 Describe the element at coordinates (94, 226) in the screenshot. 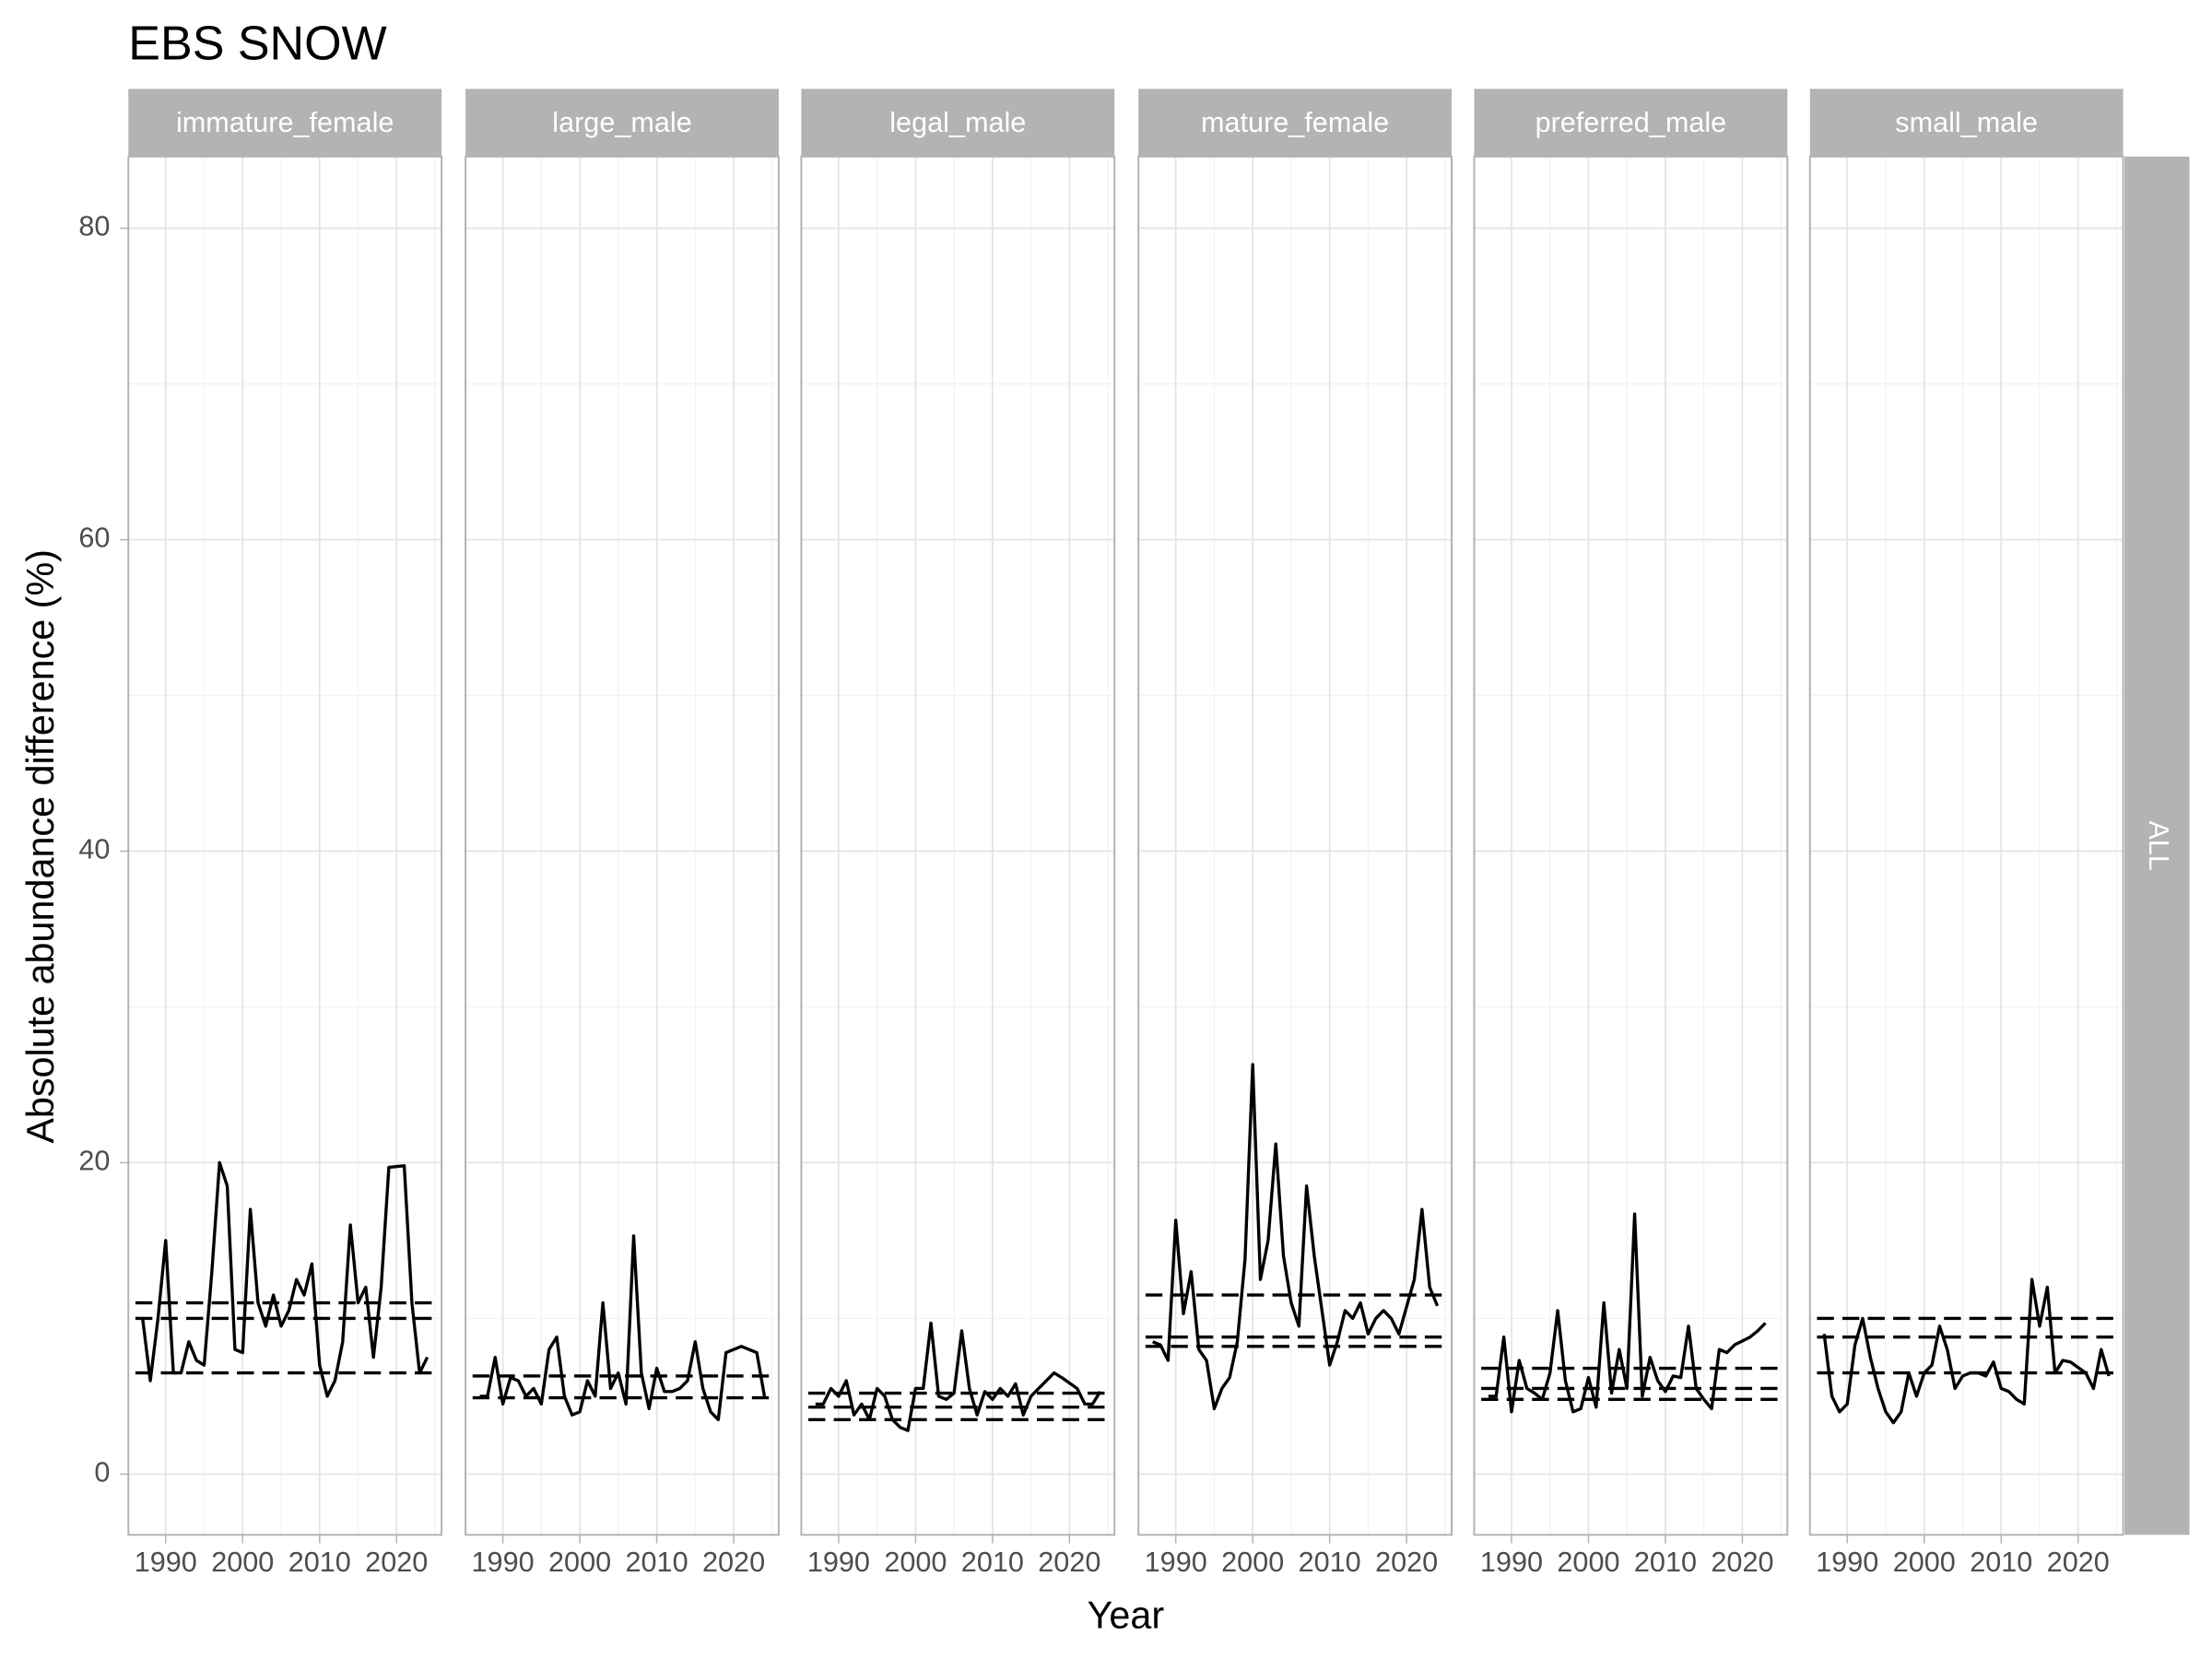

I see `y-tick-label: 80` at that location.